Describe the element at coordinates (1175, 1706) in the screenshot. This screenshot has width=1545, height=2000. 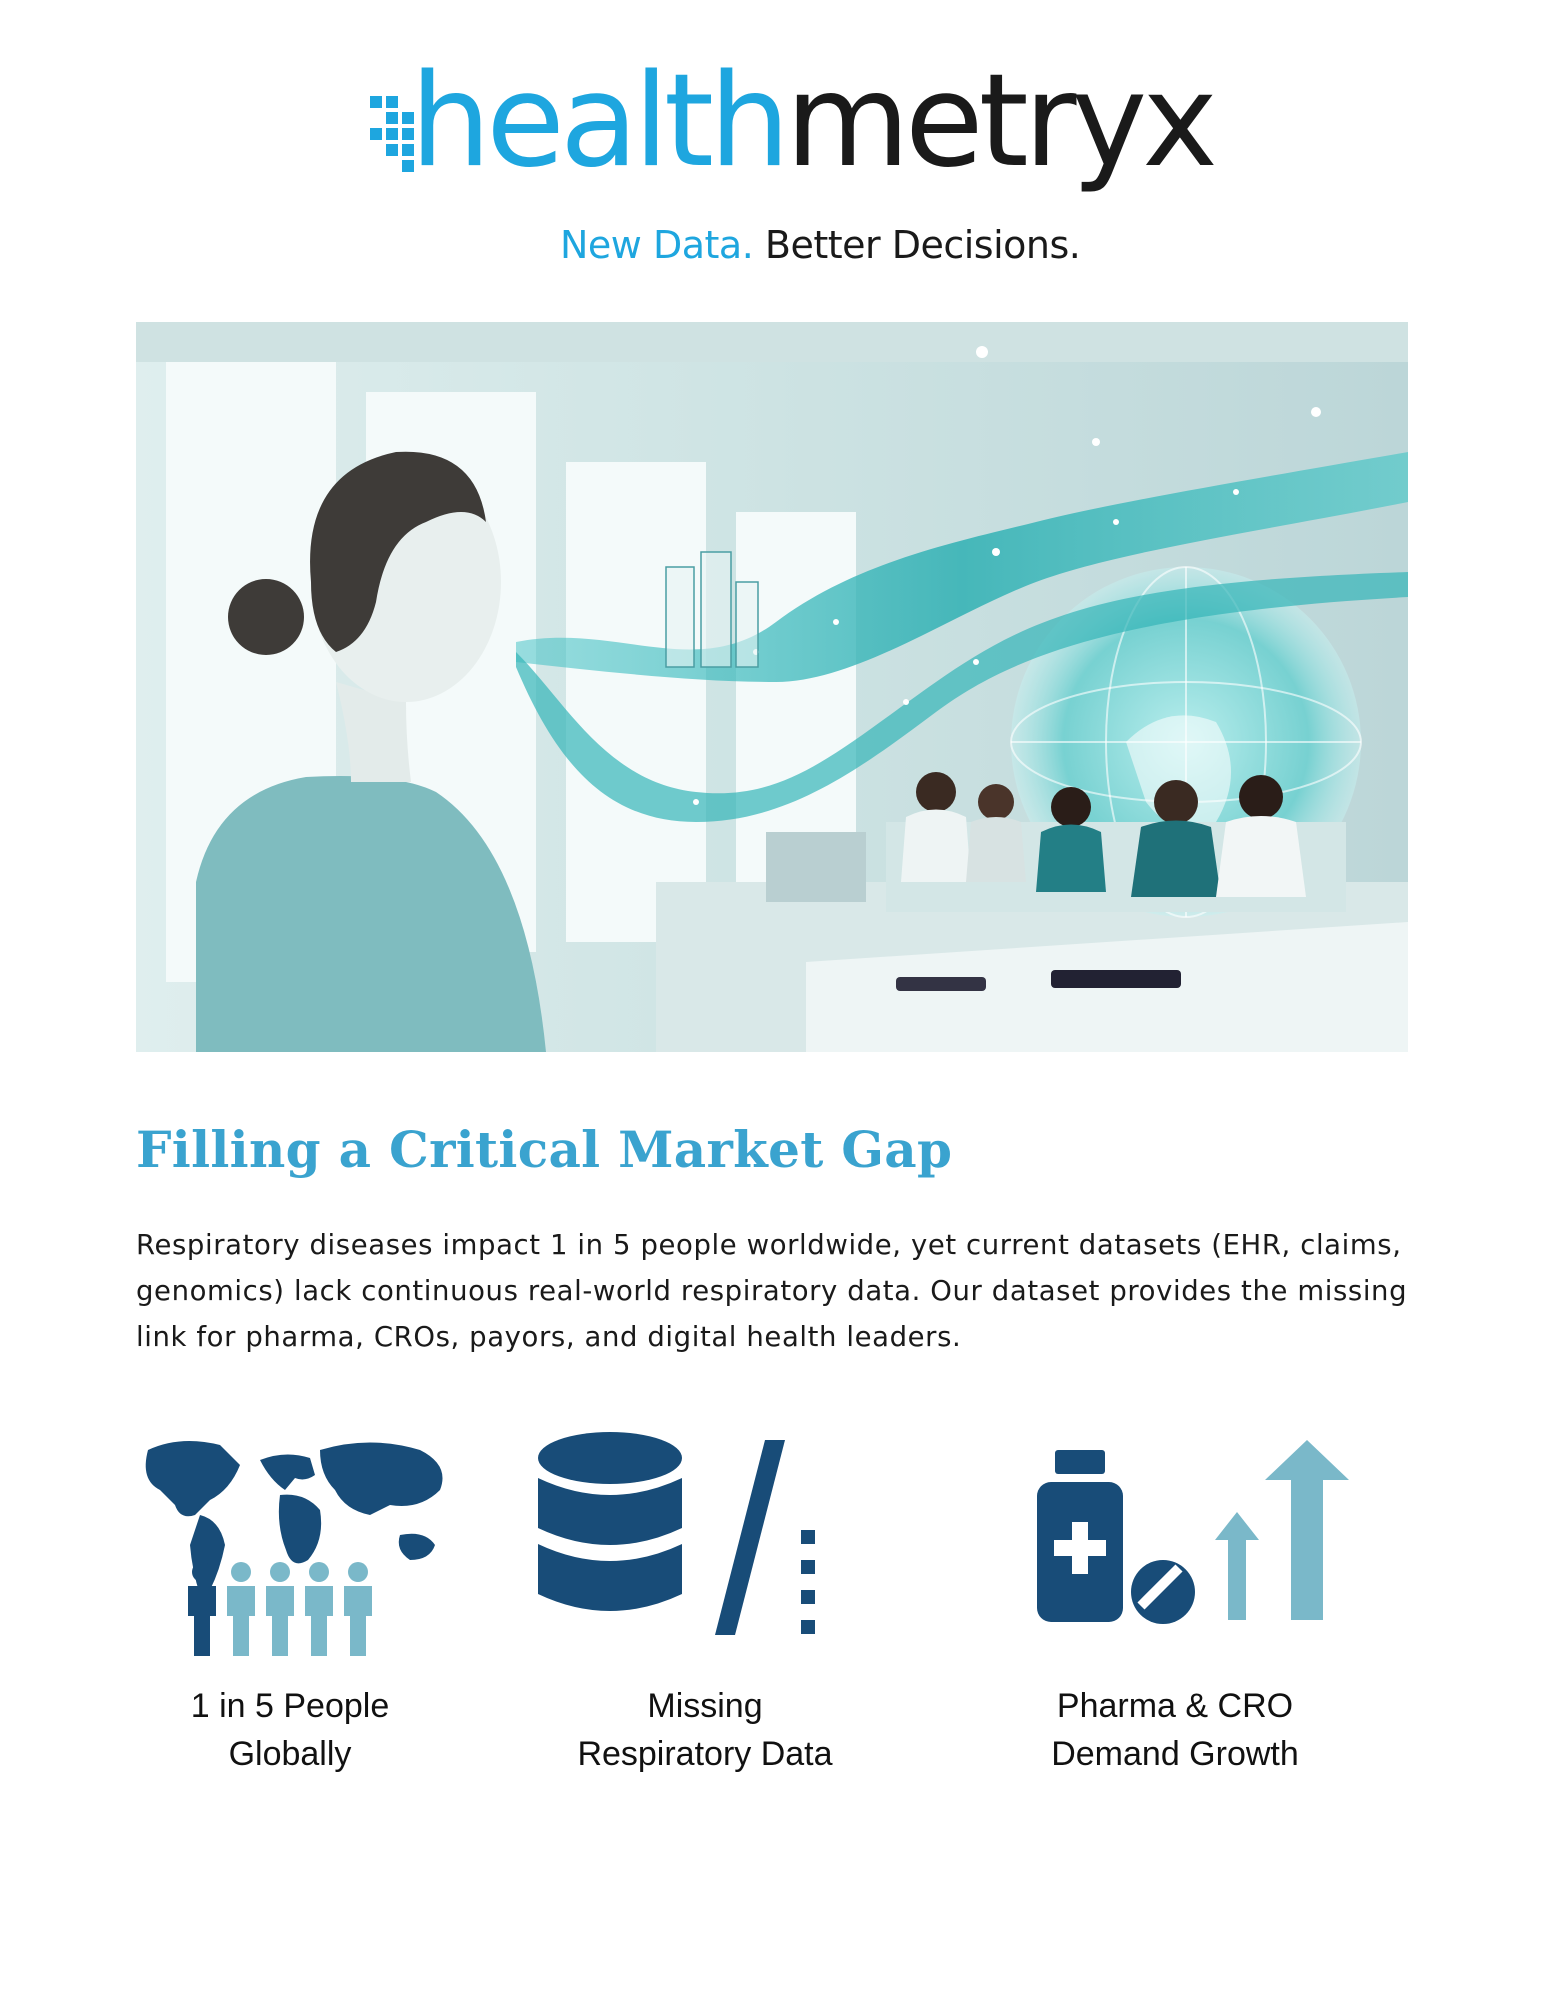
I see `feature-label-line1: Pharma & CRO` at that location.